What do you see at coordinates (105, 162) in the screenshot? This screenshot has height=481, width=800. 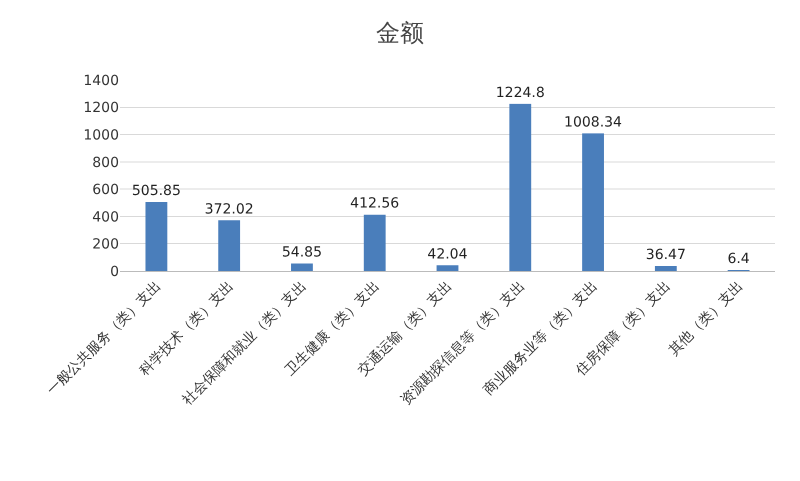 I see `y-tick-label: 800` at bounding box center [105, 162].